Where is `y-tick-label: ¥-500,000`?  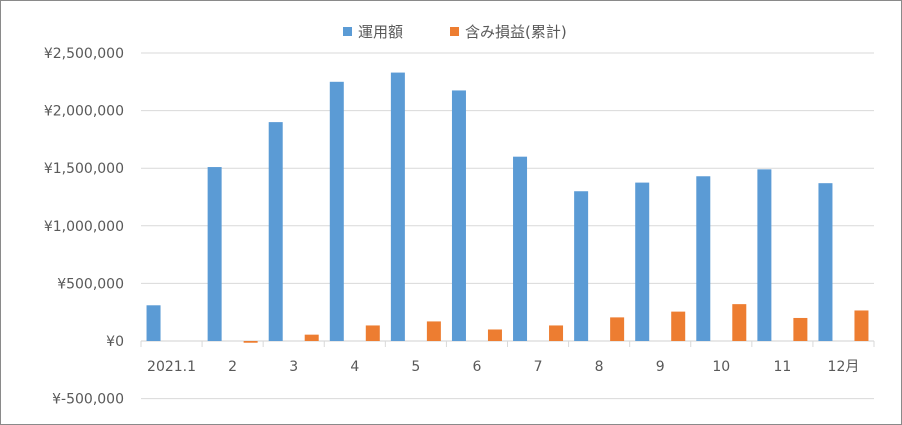
y-tick-label: ¥-500,000 is located at coordinates (88, 400).